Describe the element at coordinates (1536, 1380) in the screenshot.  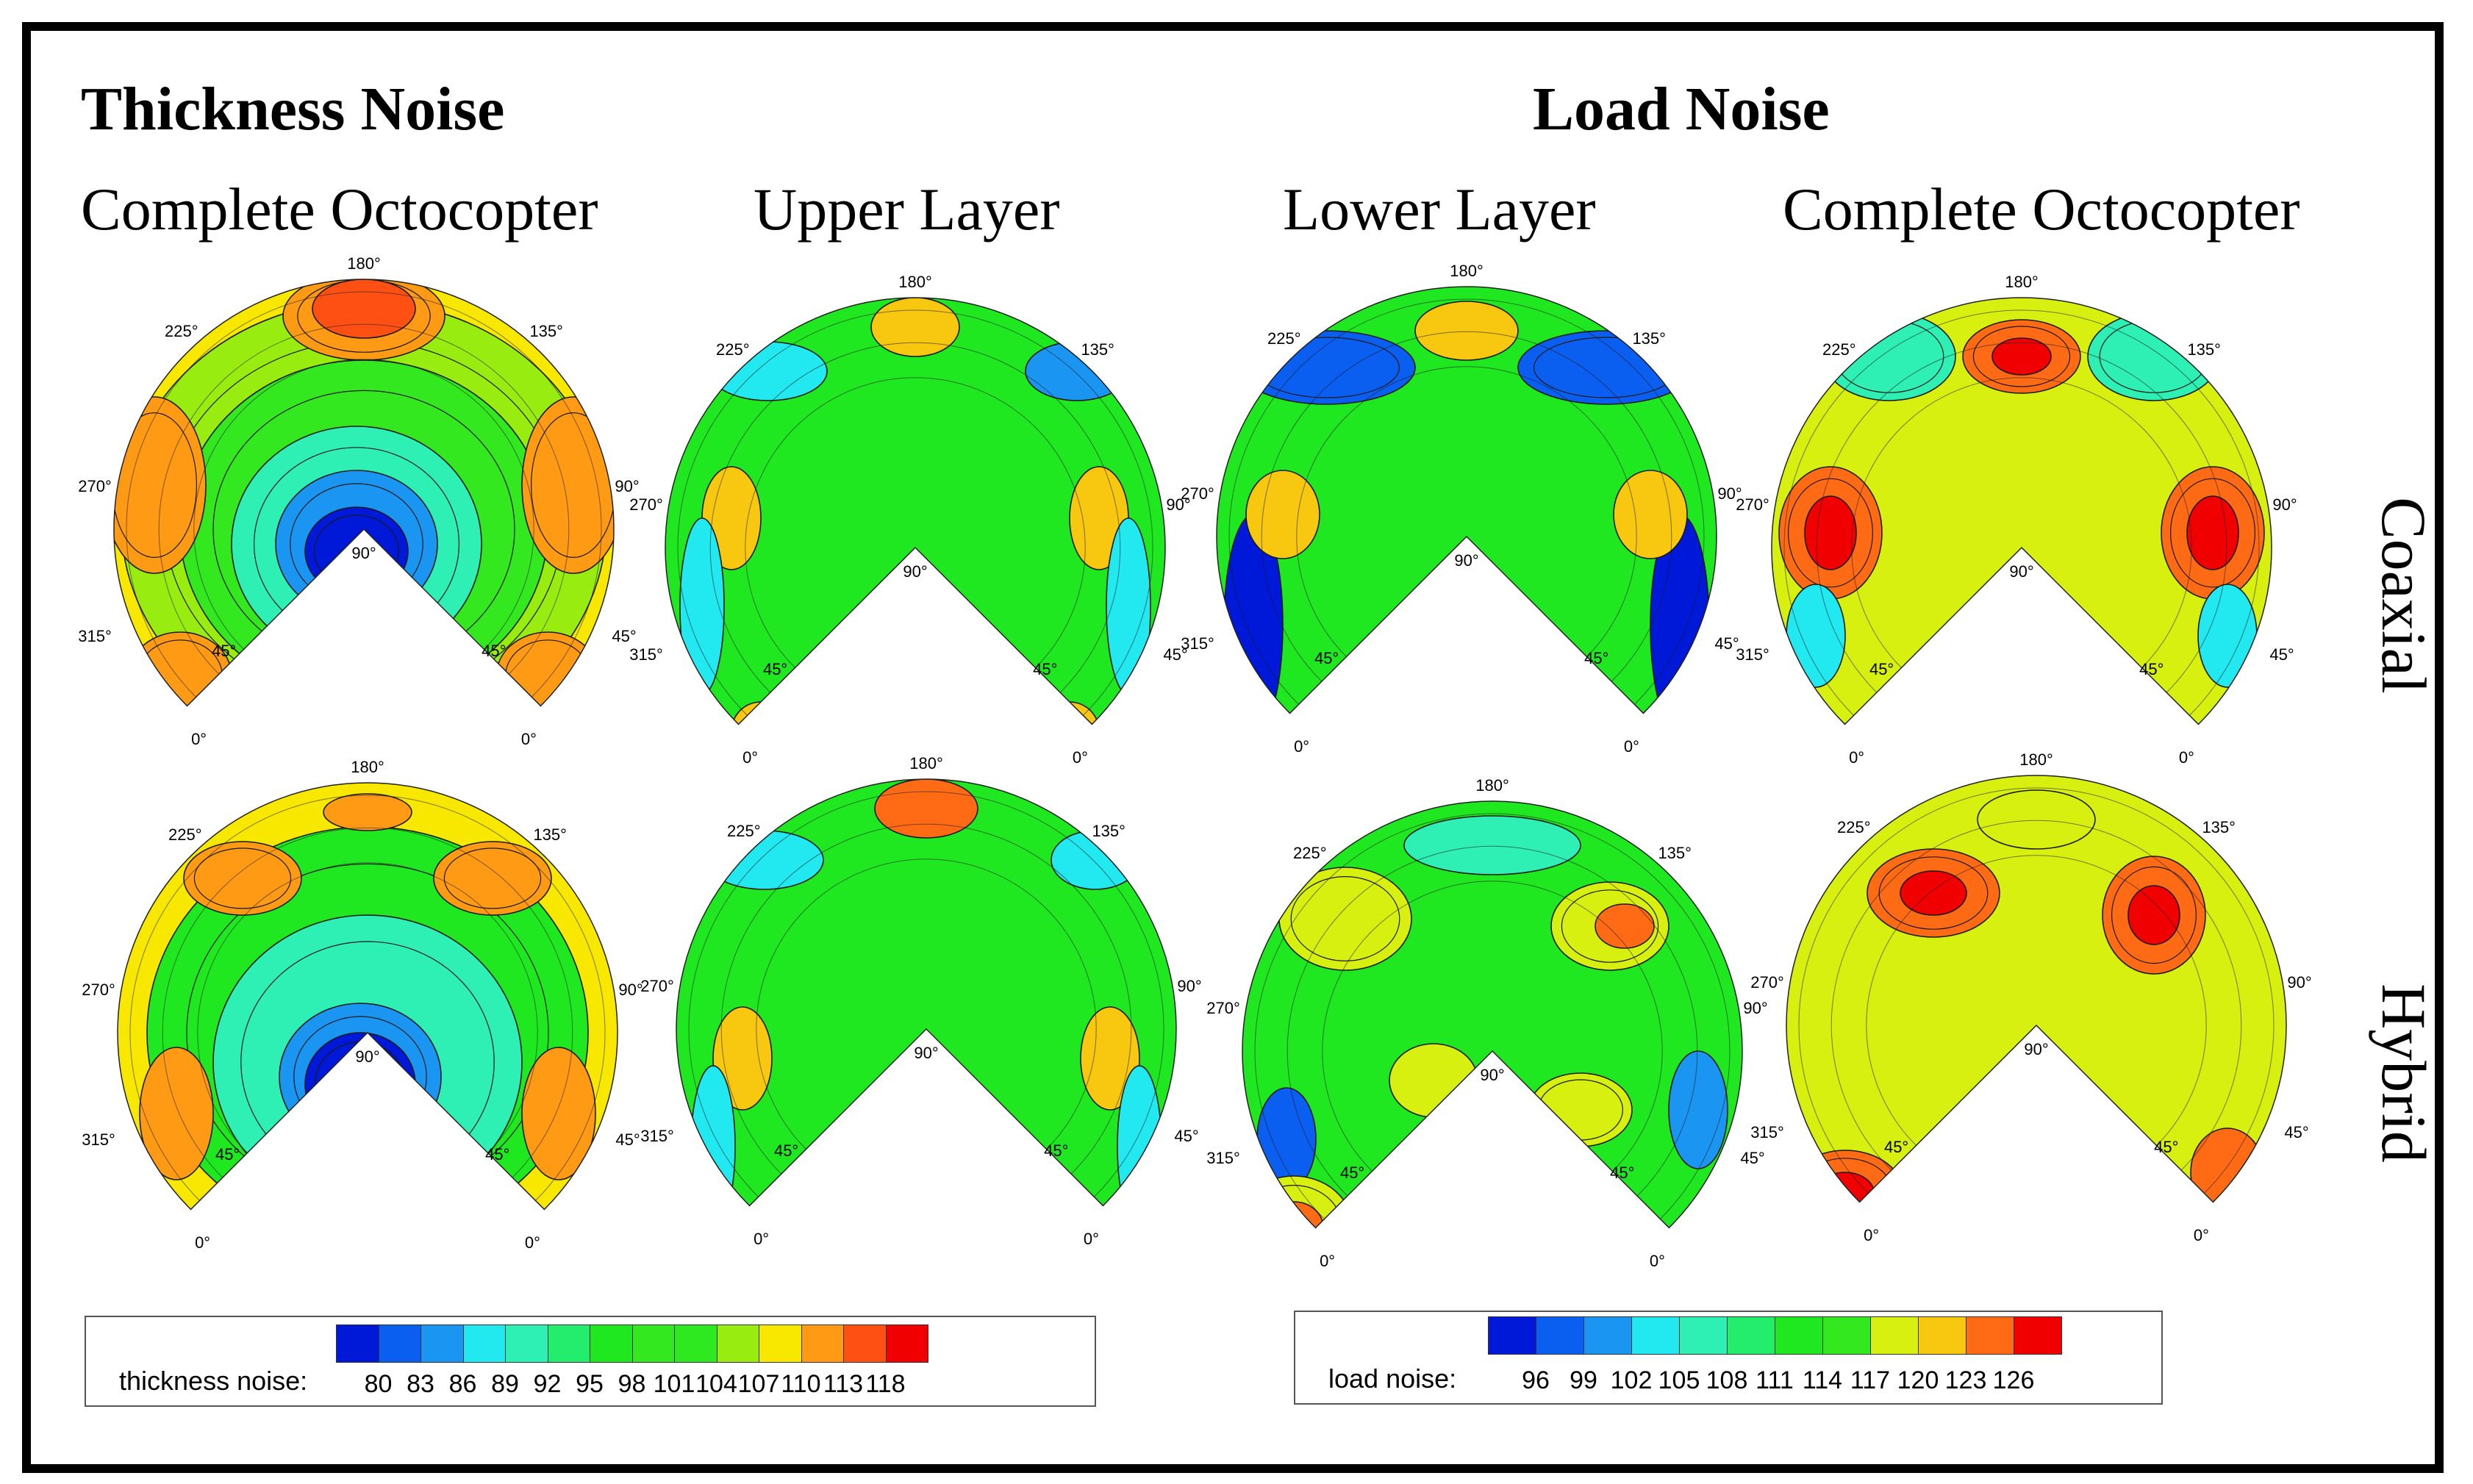
I see `legend-load-tick-label: 96` at that location.